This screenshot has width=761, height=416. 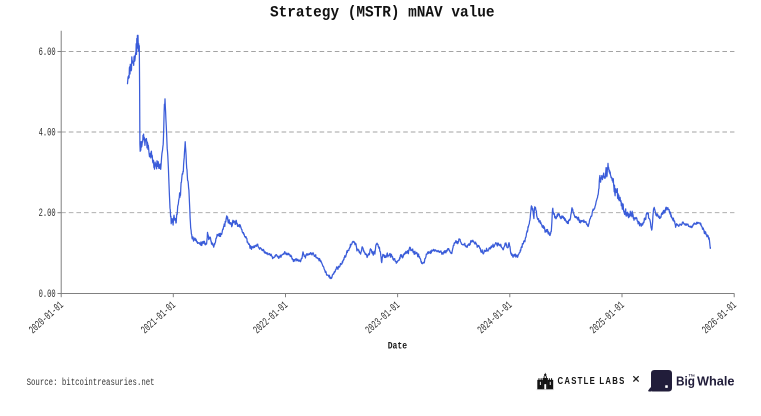 What do you see at coordinates (397, 347) in the screenshot?
I see `svg-text: Date` at bounding box center [397, 347].